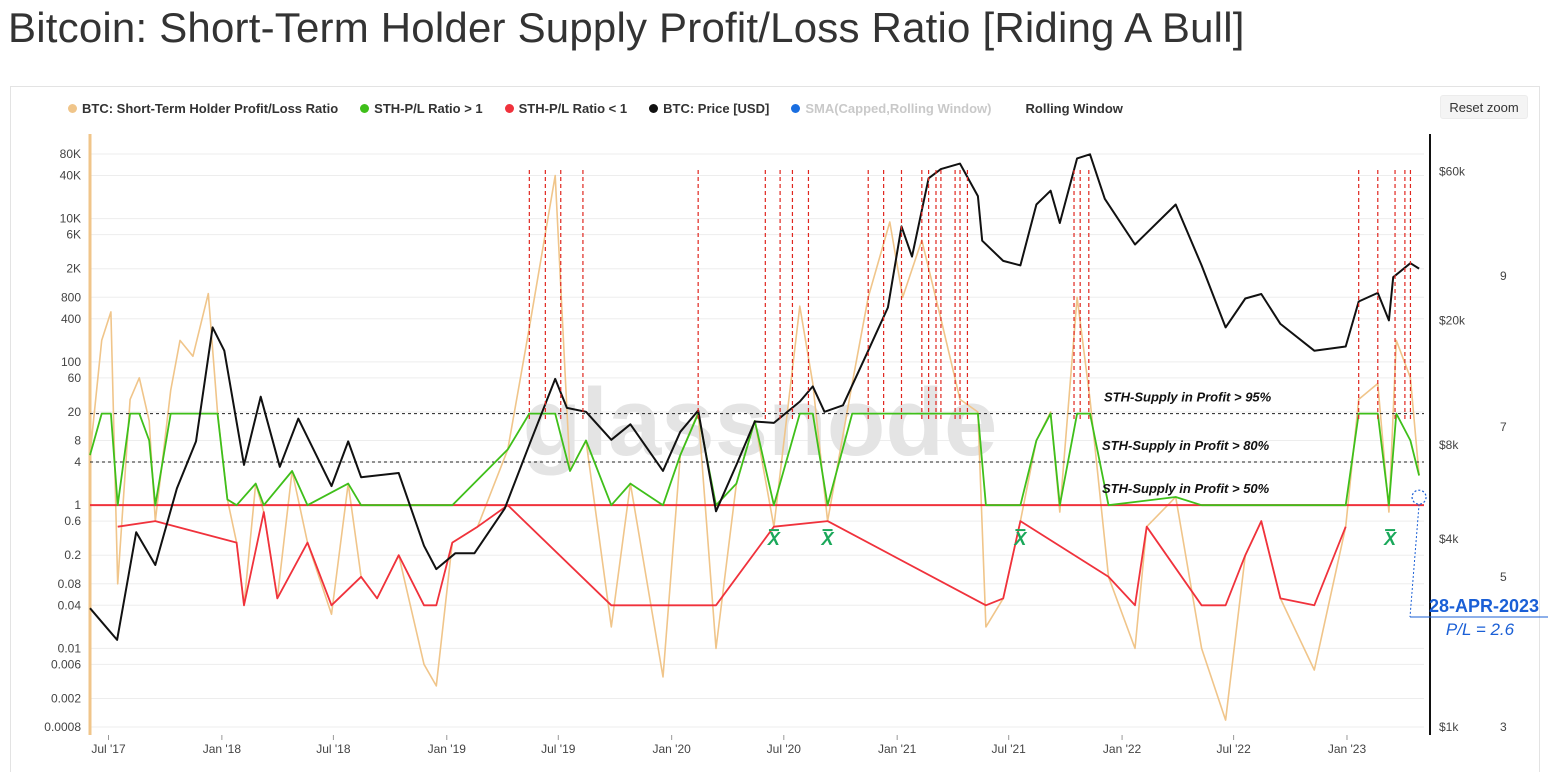 This screenshot has height=772, width=1554. What do you see at coordinates (70, 648) in the screenshot?
I see `y-left-tick-label: 0.01` at bounding box center [70, 648].